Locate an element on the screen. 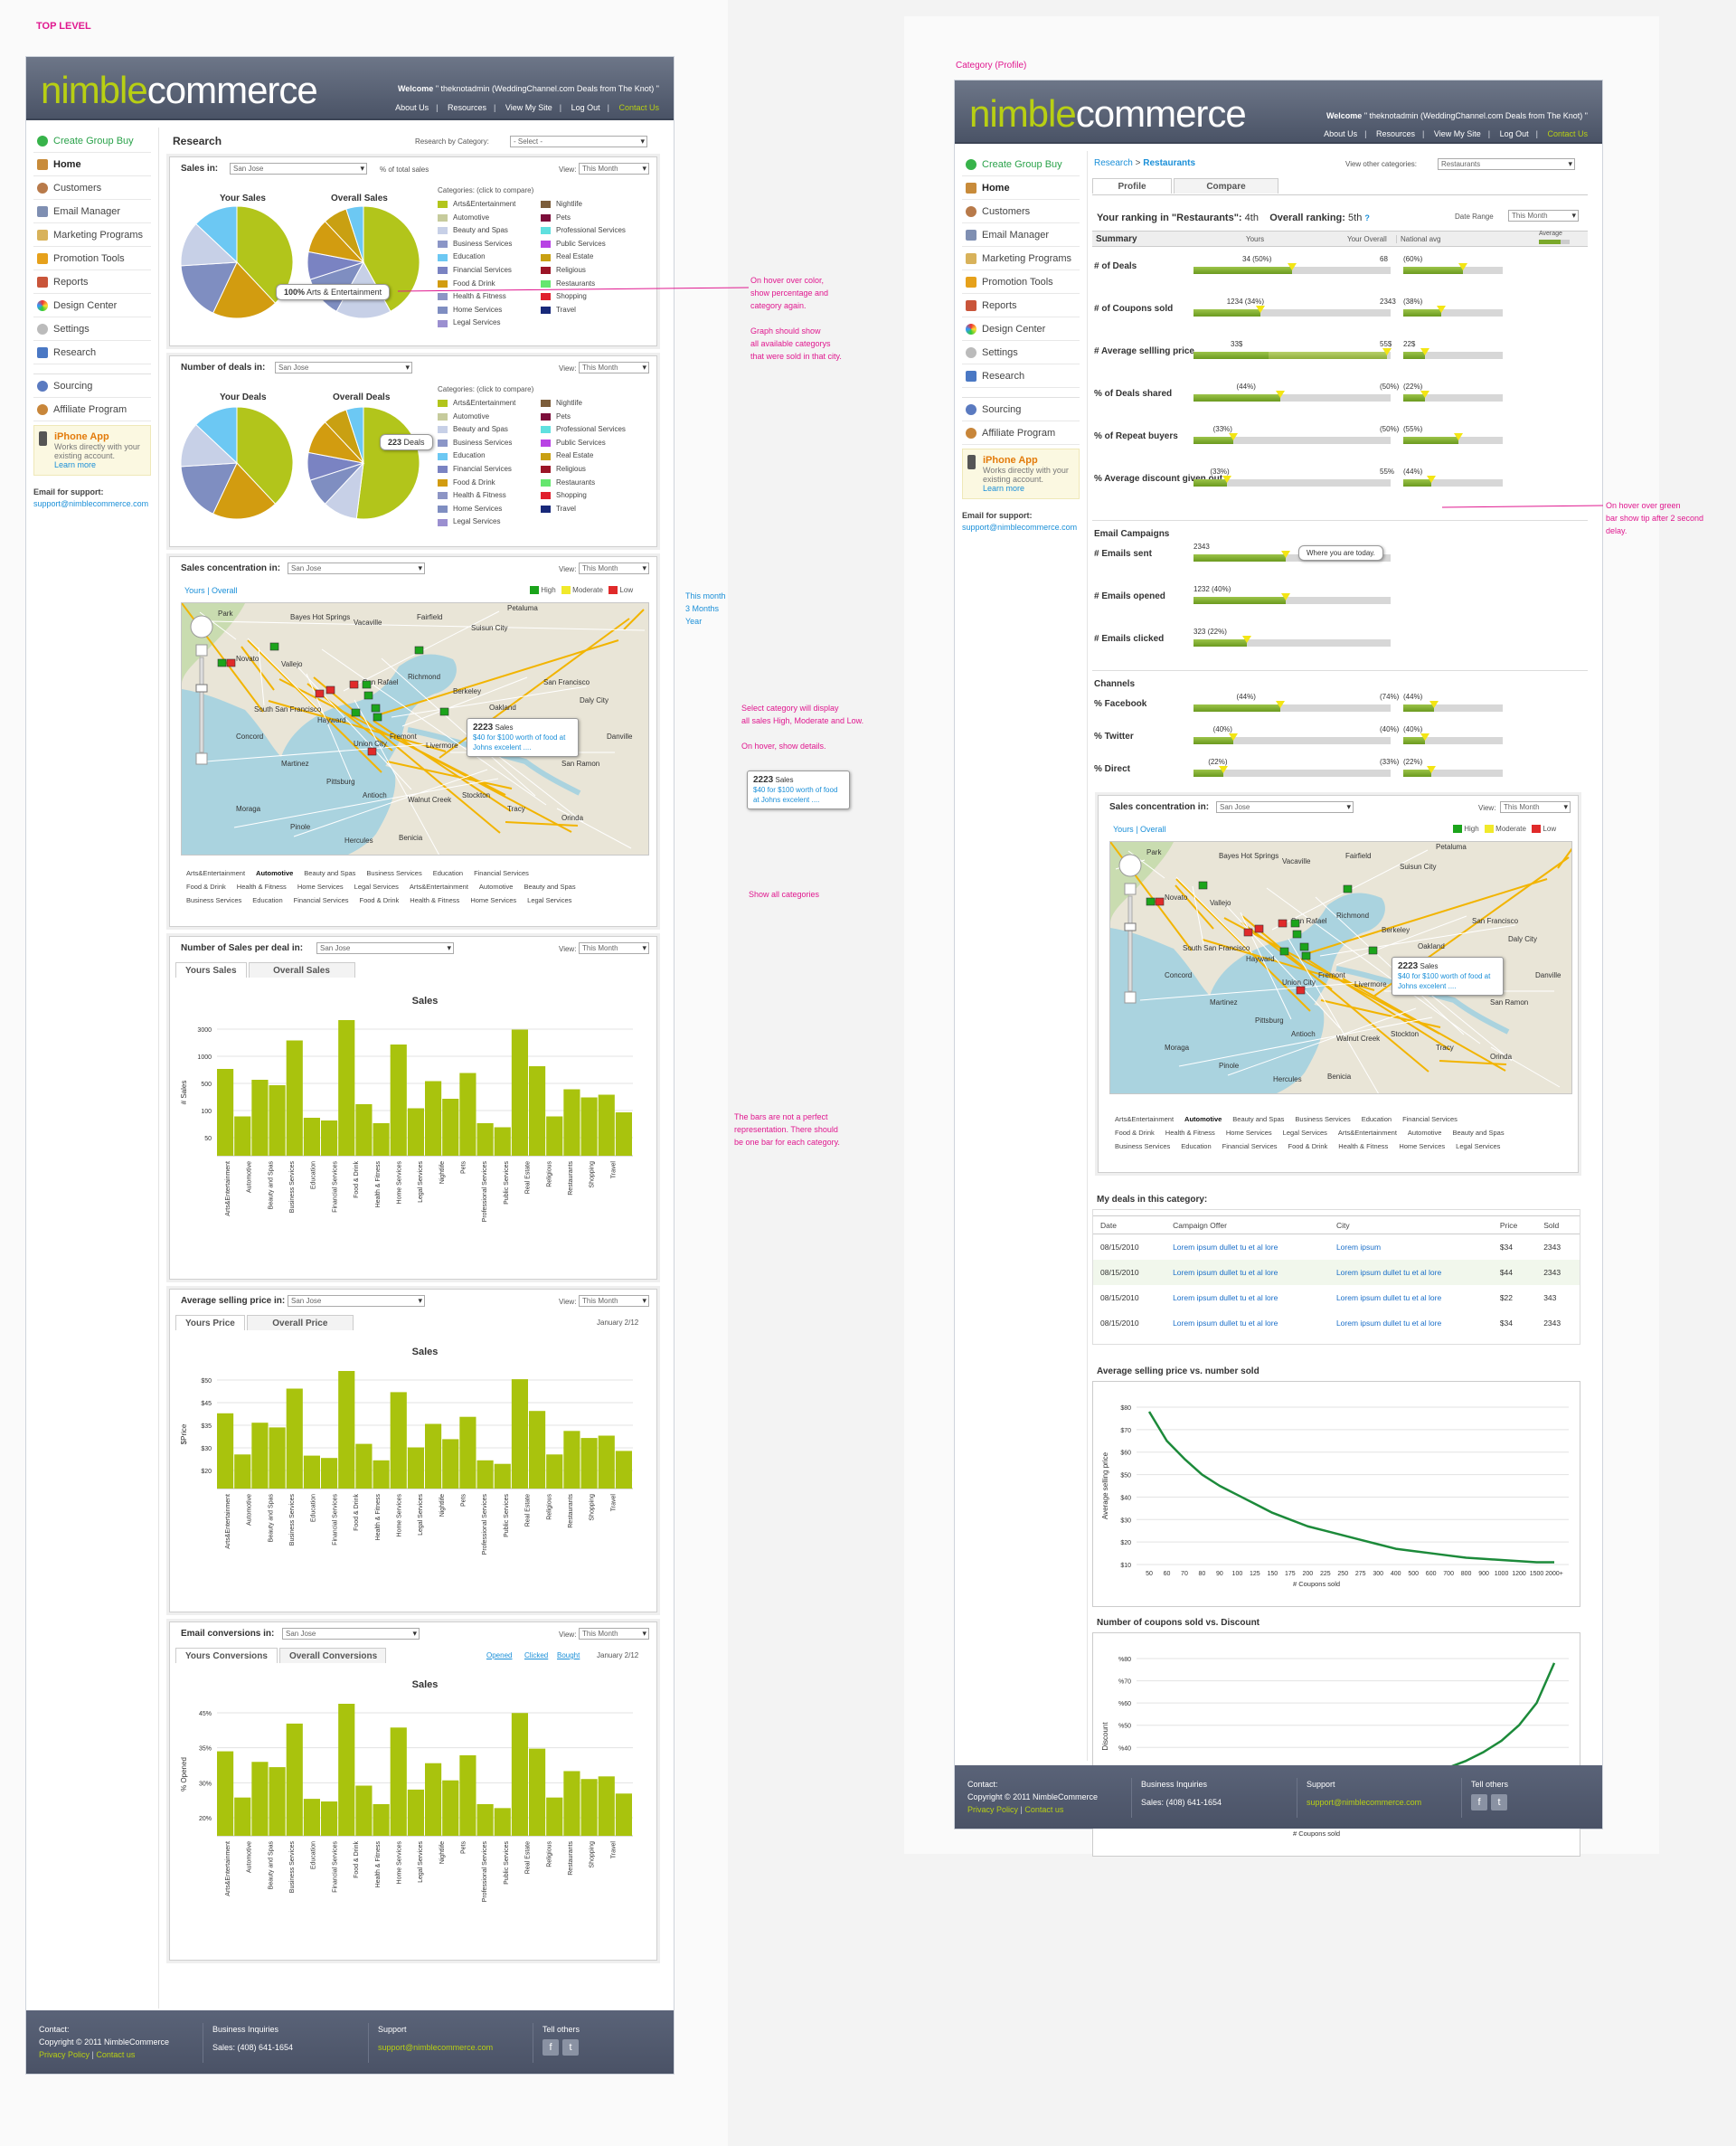  legend-item: Shopping is located at coordinates (584, 297).